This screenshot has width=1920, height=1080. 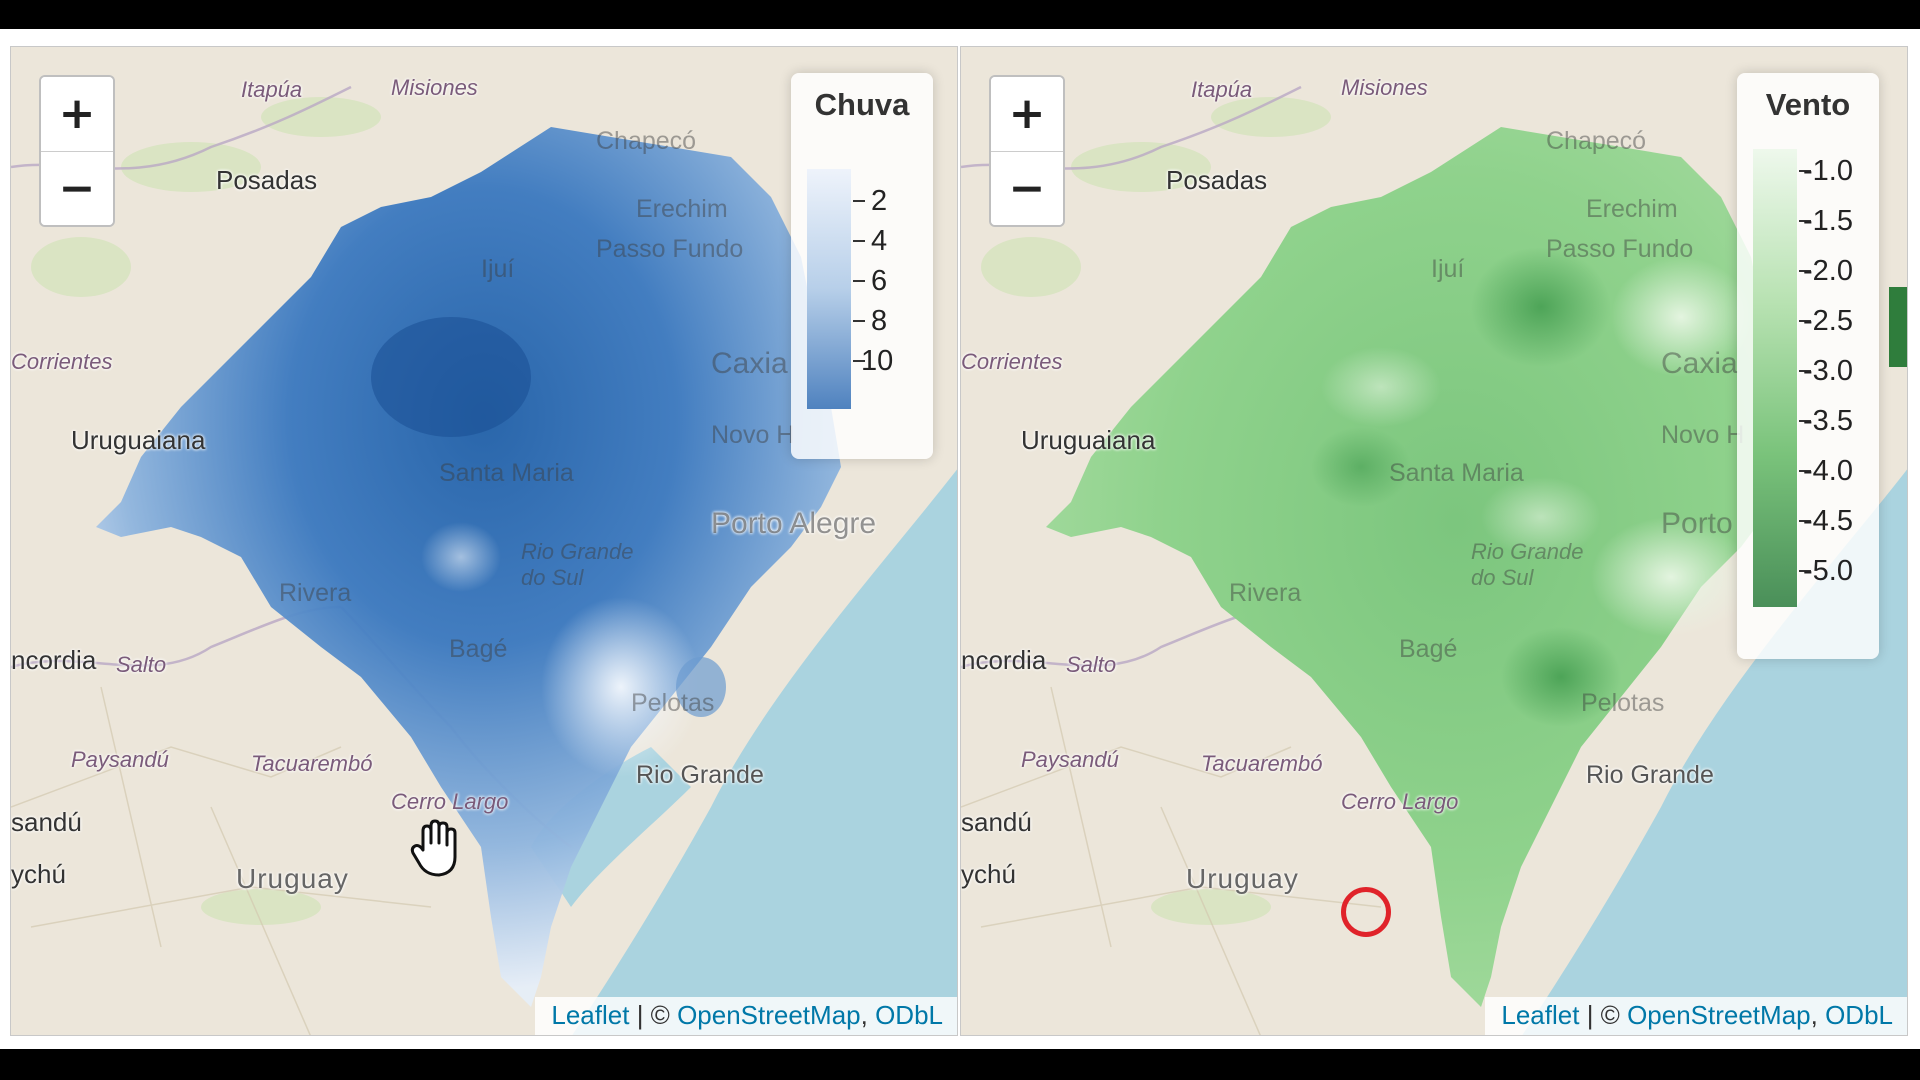 What do you see at coordinates (862, 104) in the screenshot?
I see `legend-title: Chuva` at bounding box center [862, 104].